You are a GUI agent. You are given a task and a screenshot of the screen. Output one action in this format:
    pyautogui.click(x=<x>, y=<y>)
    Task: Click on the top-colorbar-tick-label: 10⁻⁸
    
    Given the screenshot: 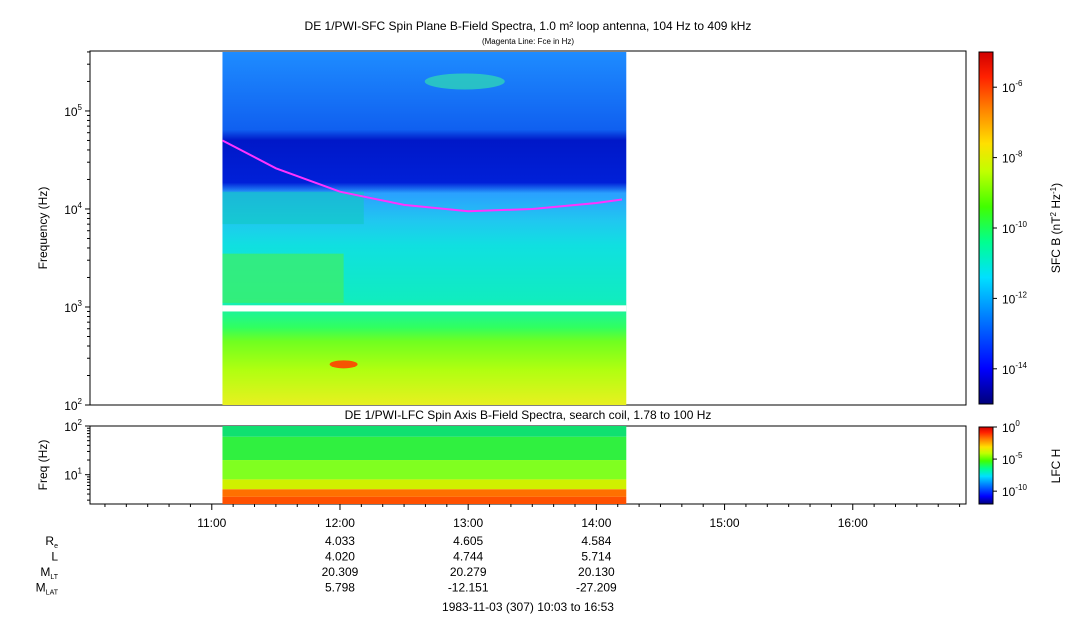 What is the action you would take?
    pyautogui.click(x=1012, y=158)
    